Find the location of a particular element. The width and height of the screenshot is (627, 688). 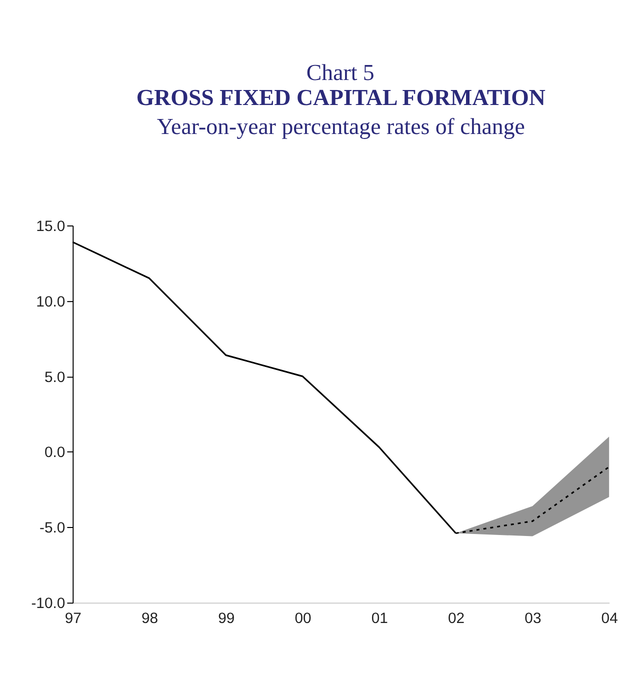

y-tick-label: 15.0 is located at coordinates (51, 226).